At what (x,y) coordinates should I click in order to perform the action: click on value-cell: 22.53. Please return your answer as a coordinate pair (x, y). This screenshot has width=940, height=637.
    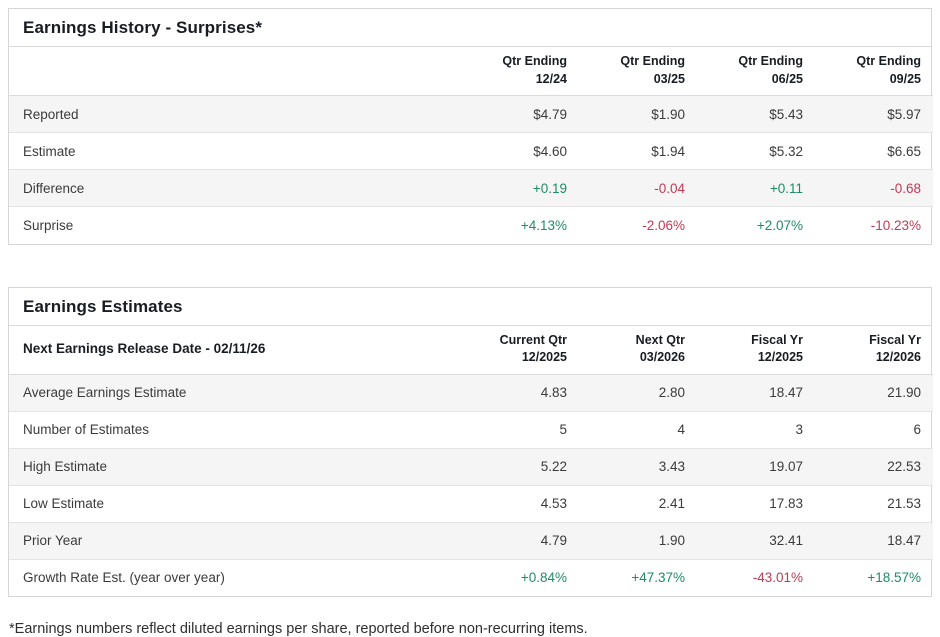
    Looking at the image, I should click on (874, 466).